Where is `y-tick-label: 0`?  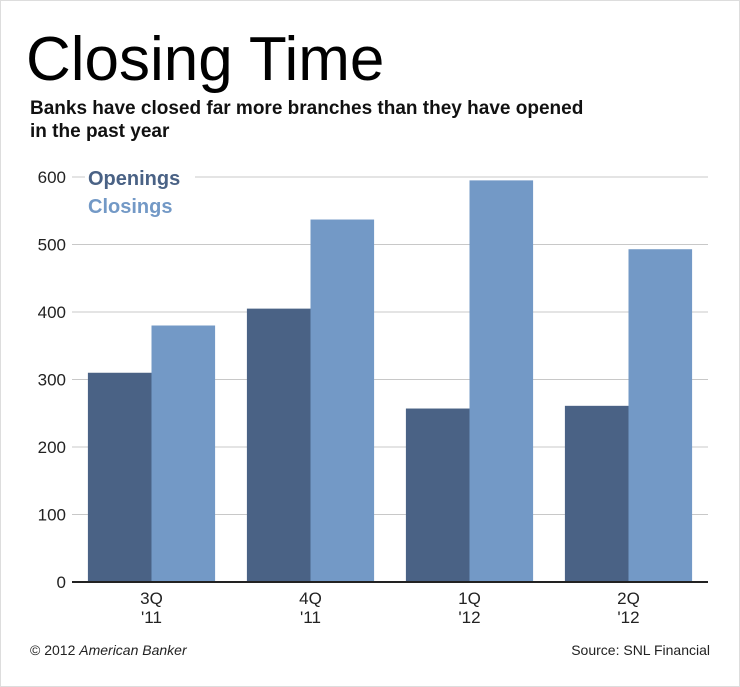
y-tick-label: 0 is located at coordinates (61, 582).